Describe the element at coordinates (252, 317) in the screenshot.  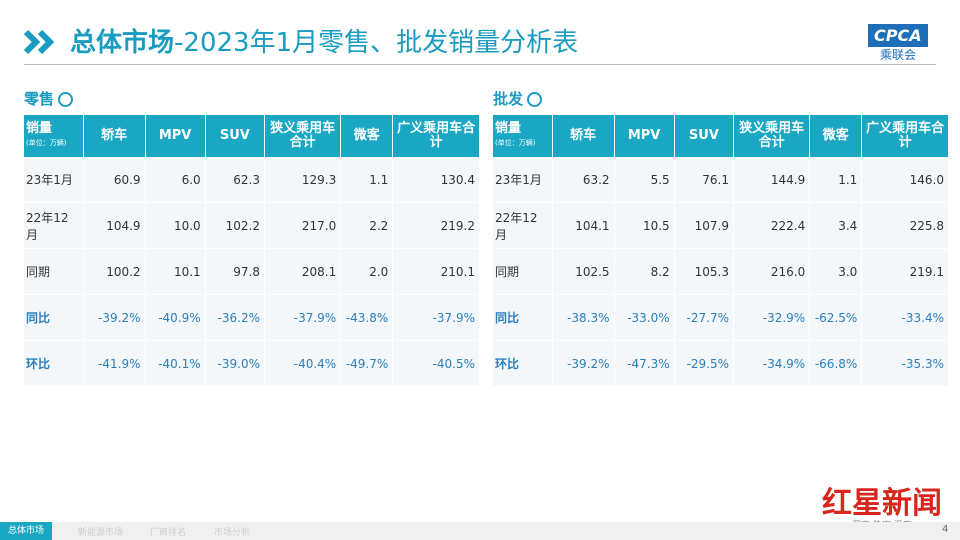
I see `data-row: 同比 -39.2% -40.9% -36.2% -37.9% -43.8% -37.9%` at that location.